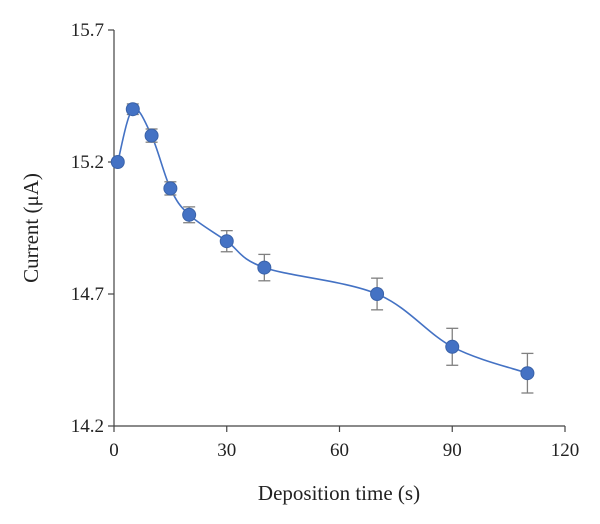 Image resolution: width=600 pixels, height=524 pixels. What do you see at coordinates (87, 426) in the screenshot?
I see `y-tick-label: 14.2` at bounding box center [87, 426].